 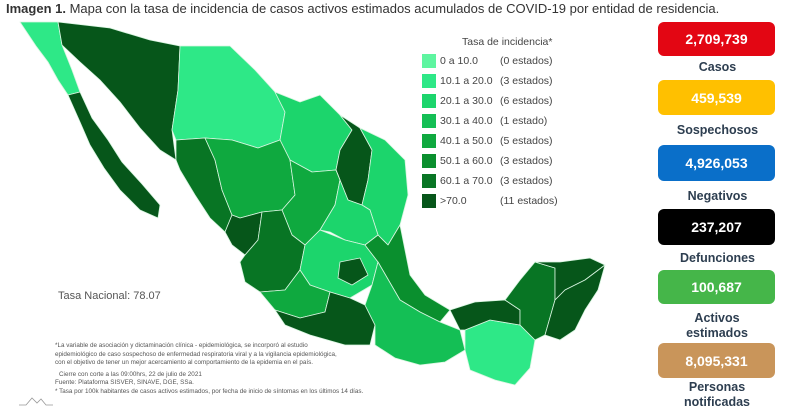 What do you see at coordinates (526, 61) in the screenshot?
I see `legend-count: (0 estados)` at bounding box center [526, 61].